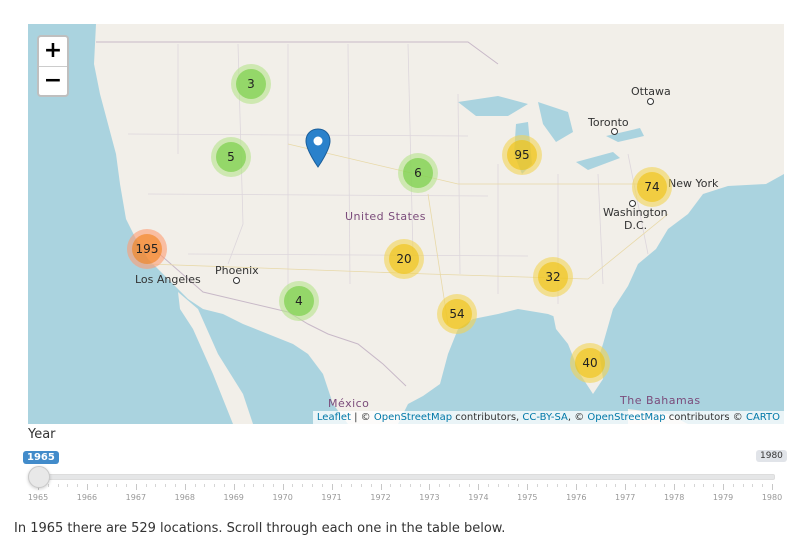 The image size is (810, 554). Describe the element at coordinates (53, 80) in the screenshot. I see `zoom-out-button: −` at that location.